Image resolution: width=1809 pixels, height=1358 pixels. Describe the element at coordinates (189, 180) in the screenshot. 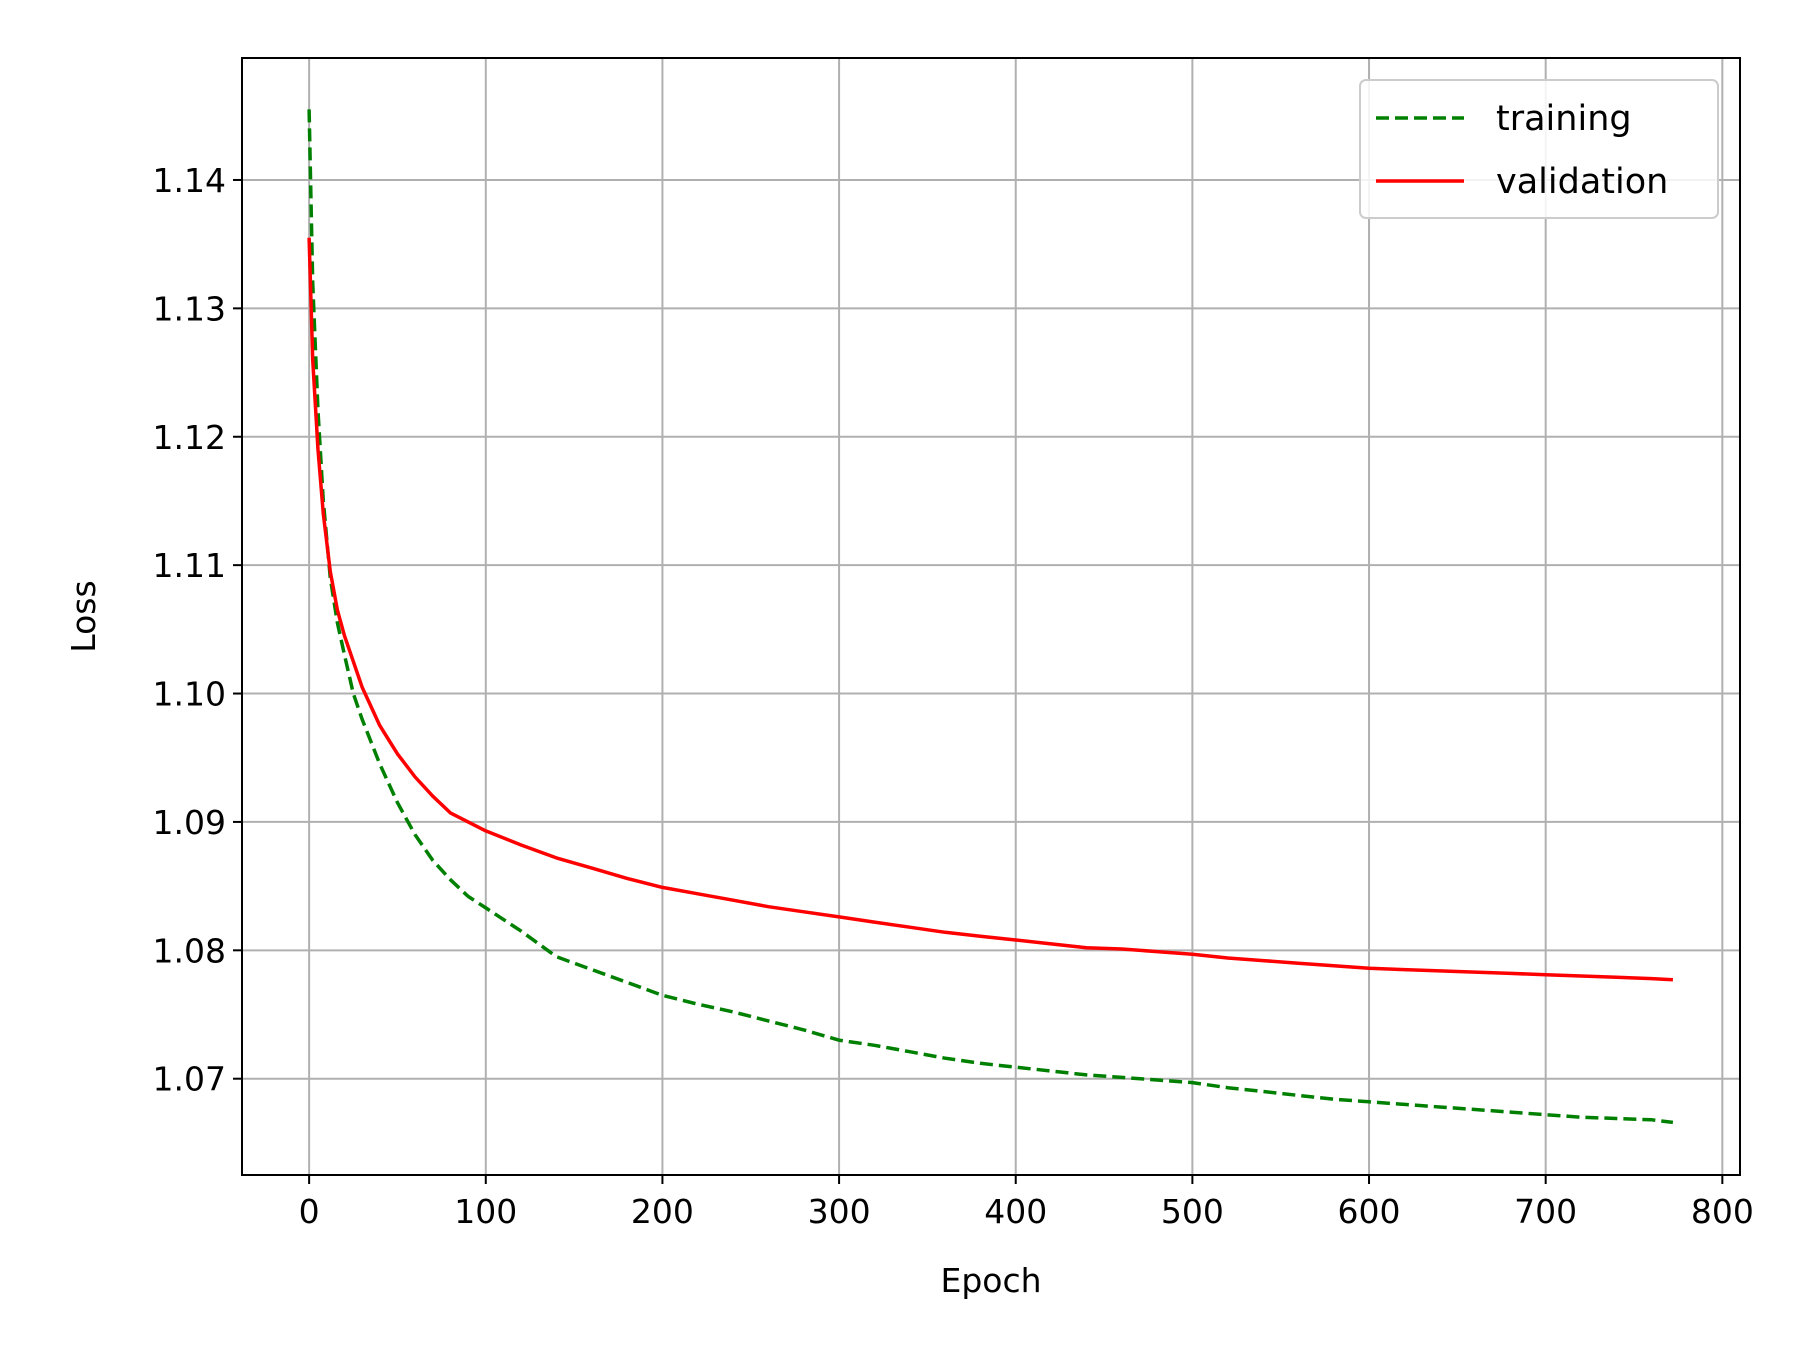

I see `y-tick-label: 1.14` at that location.